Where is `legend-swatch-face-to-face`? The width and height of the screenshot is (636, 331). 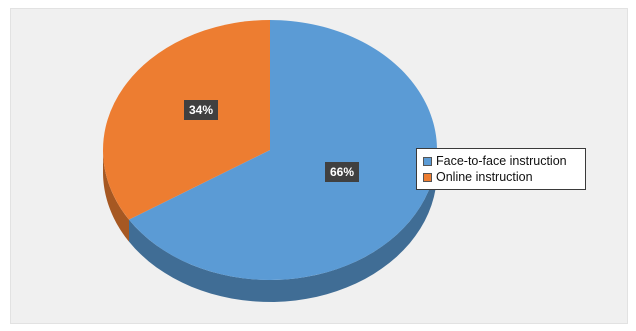
legend-swatch-face-to-face is located at coordinates (427, 161).